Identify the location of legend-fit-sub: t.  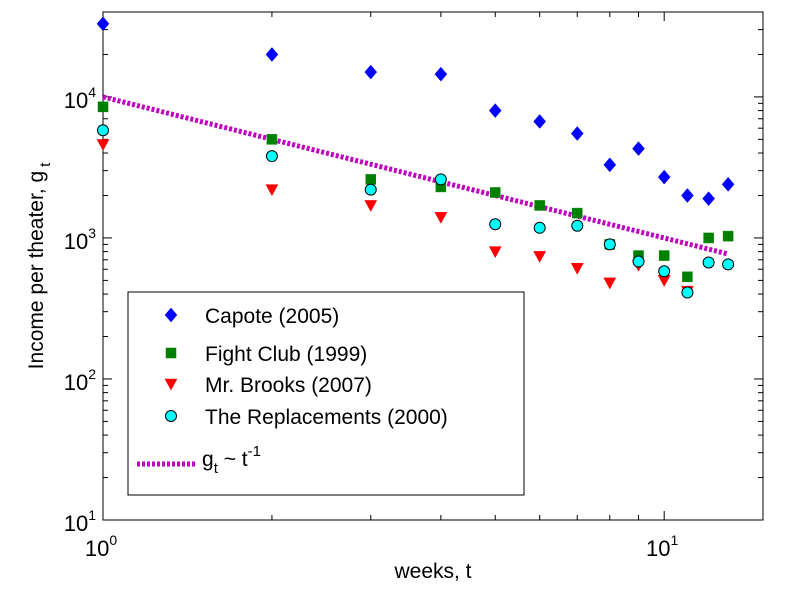
(216, 468).